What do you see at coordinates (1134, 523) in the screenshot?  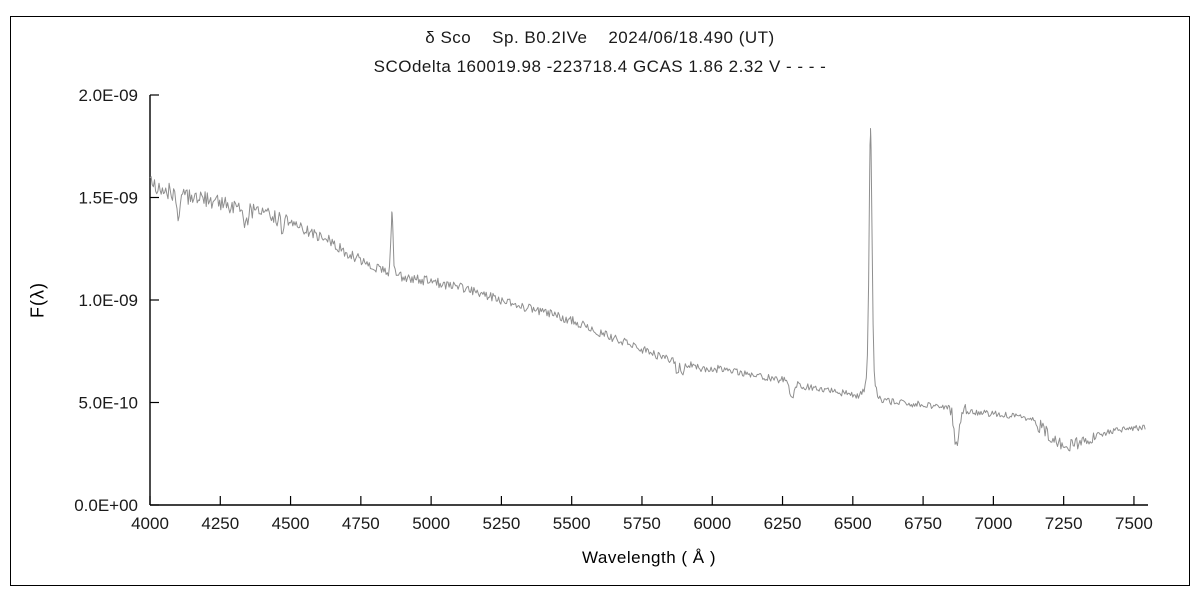 I see `x-tick-label: 7500` at bounding box center [1134, 523].